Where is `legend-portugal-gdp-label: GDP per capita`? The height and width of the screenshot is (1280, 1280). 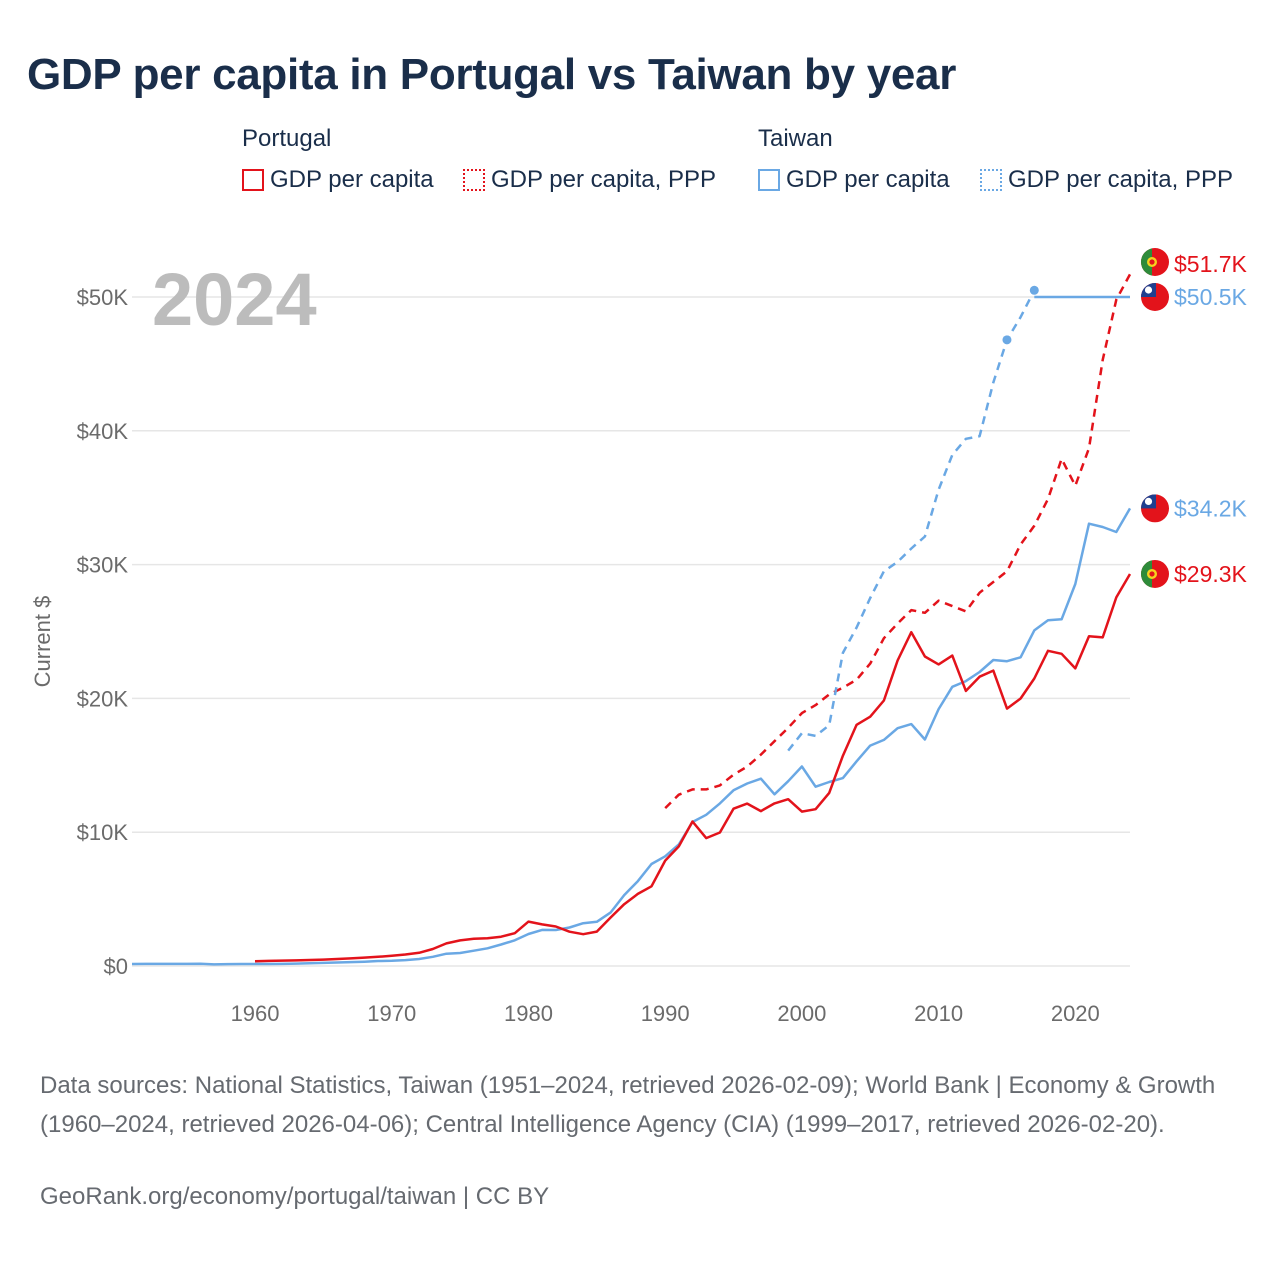 legend-portugal-gdp-label: GDP per capita is located at coordinates (352, 179).